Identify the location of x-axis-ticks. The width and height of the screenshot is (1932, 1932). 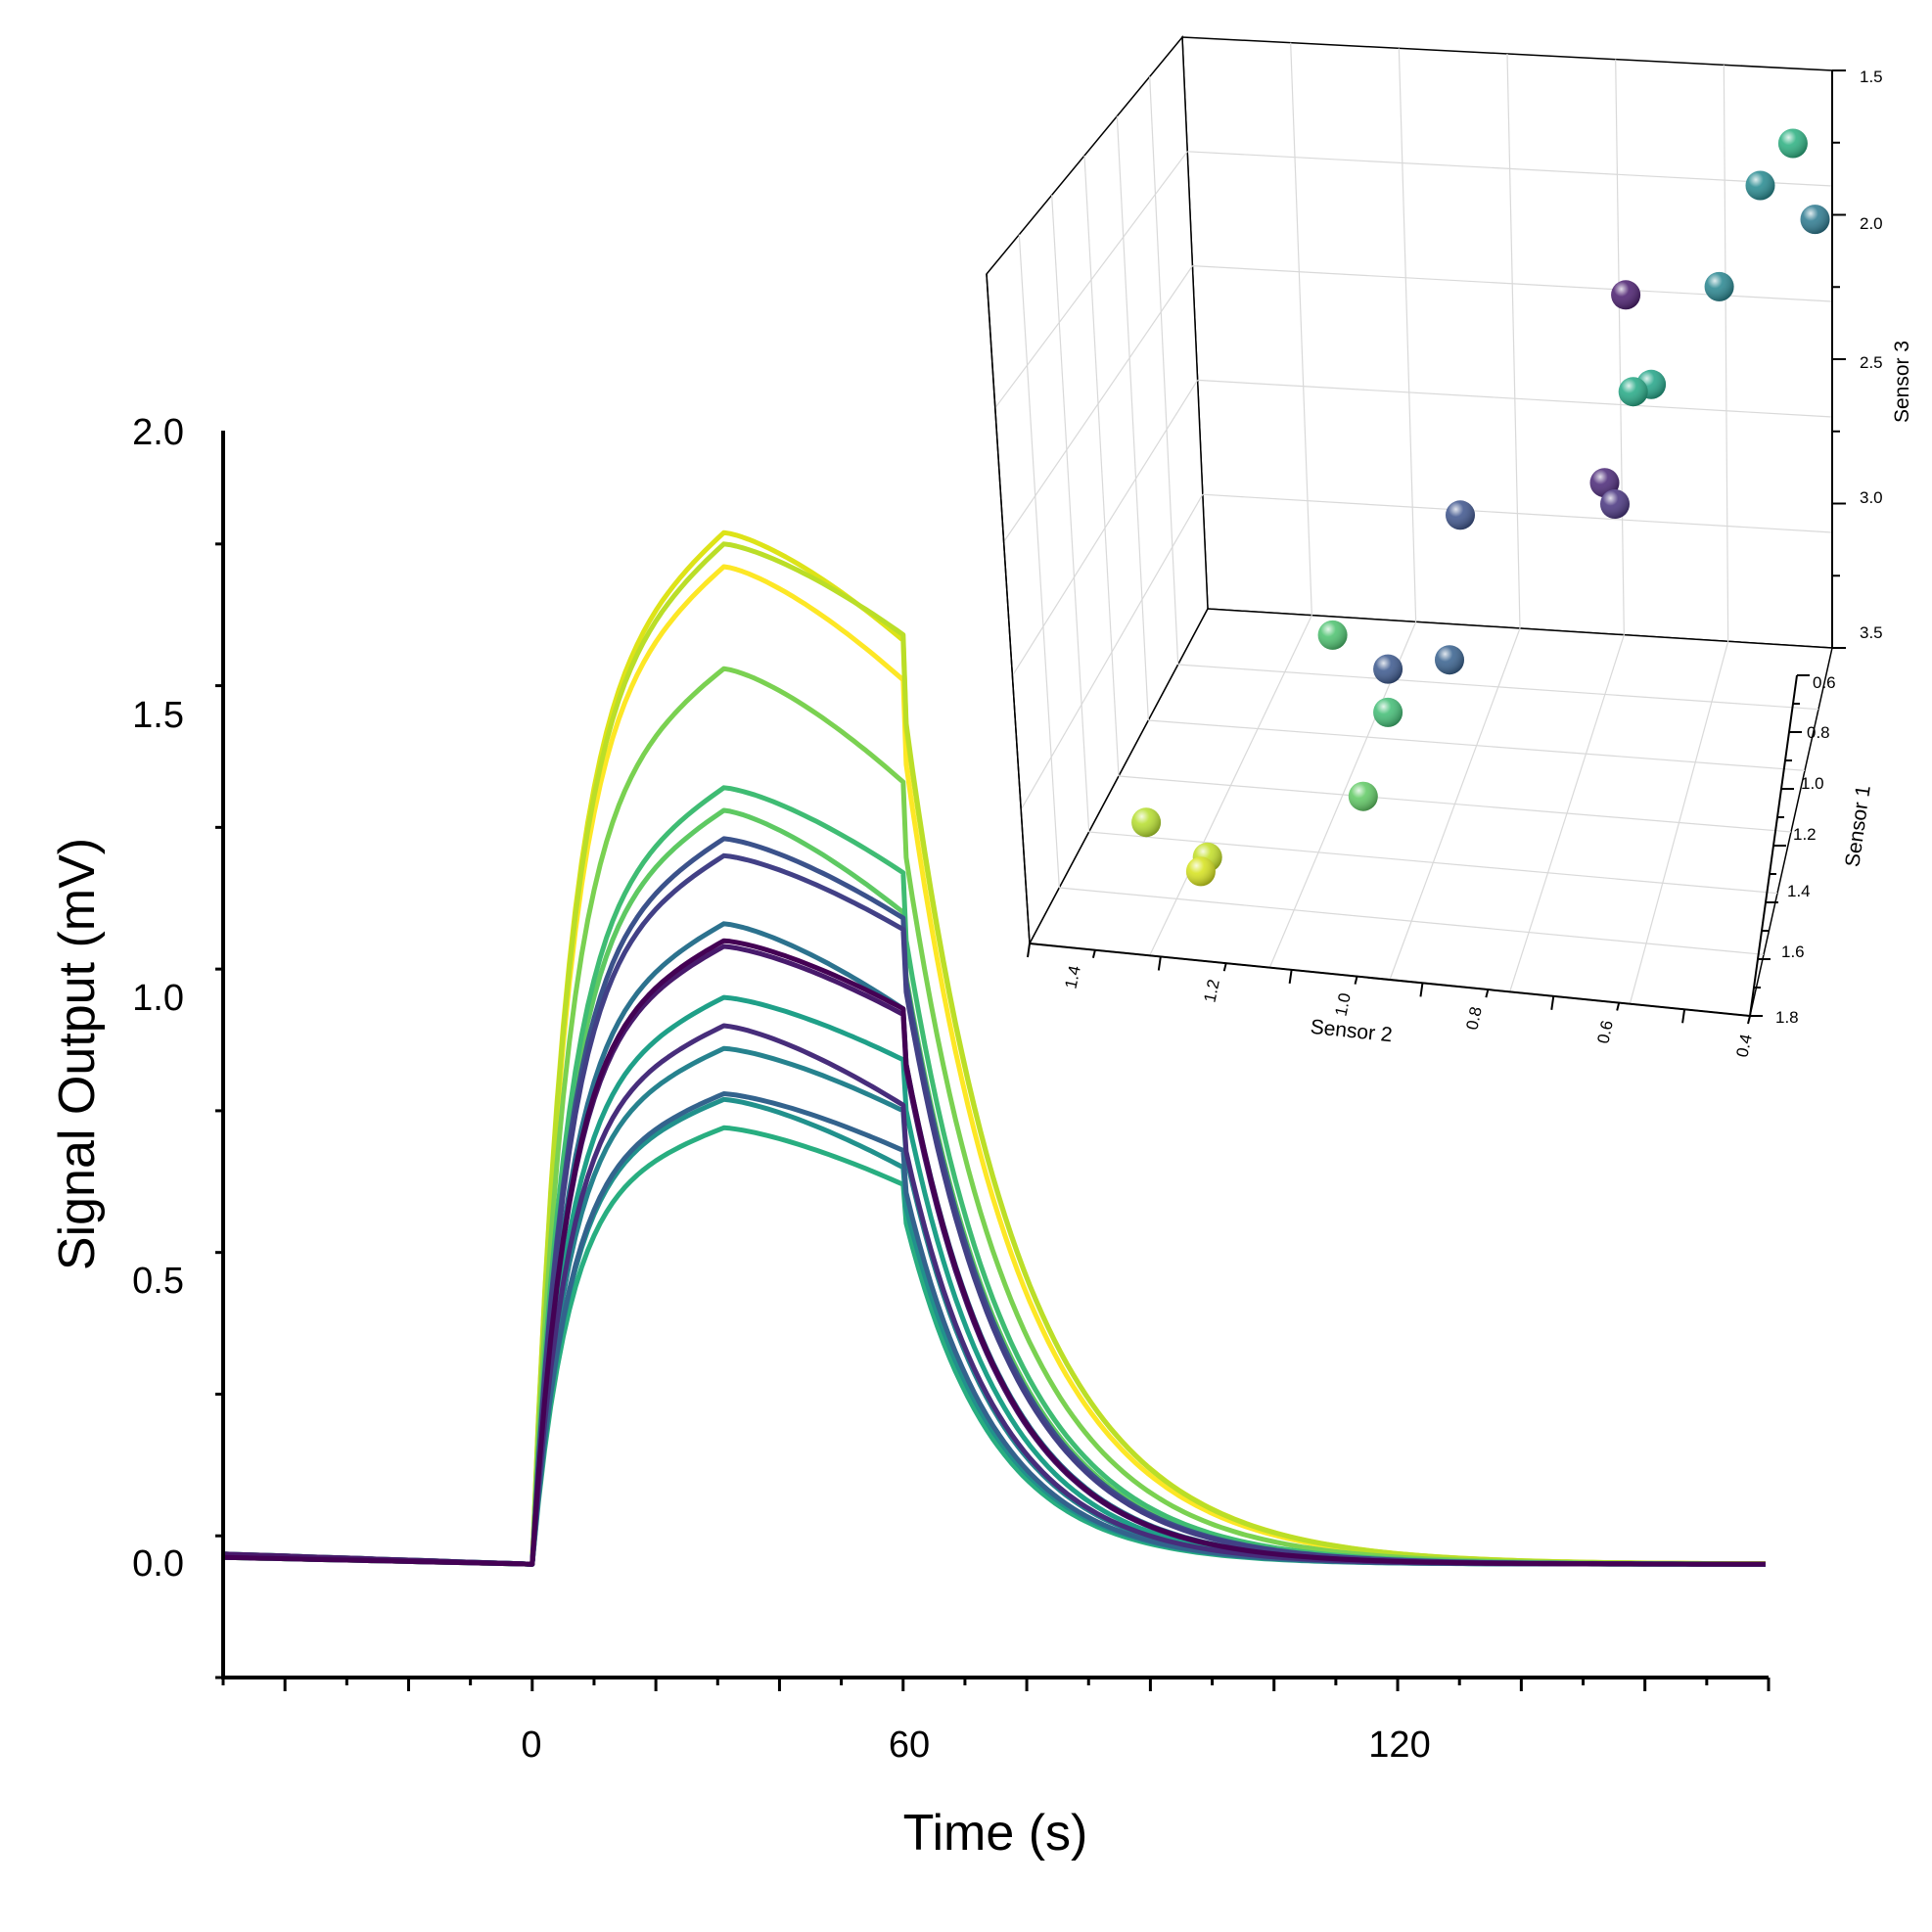
(996, 1685).